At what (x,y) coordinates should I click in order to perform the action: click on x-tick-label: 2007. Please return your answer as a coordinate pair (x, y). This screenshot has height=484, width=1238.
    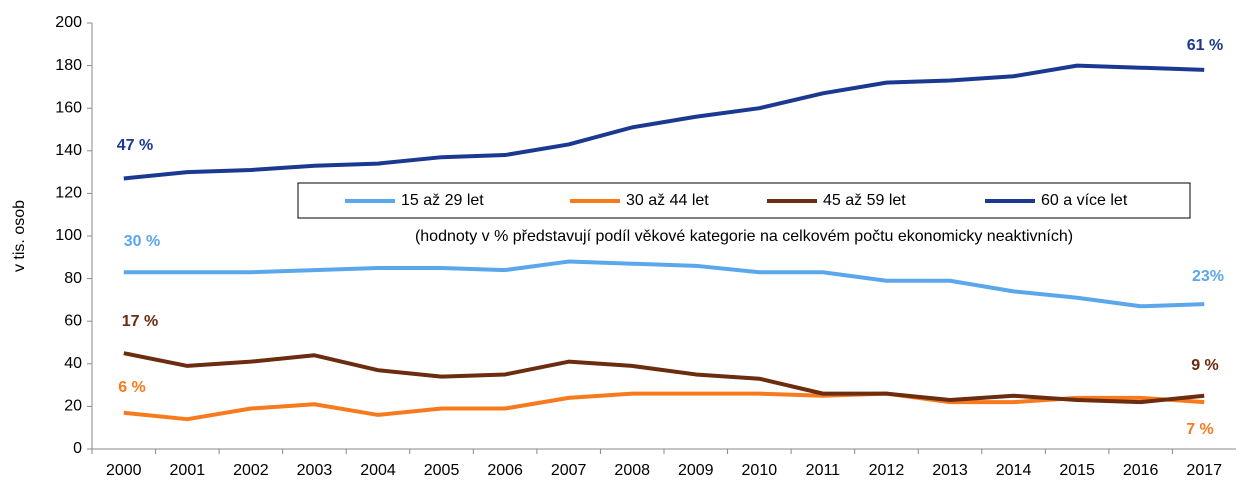
    Looking at the image, I should click on (569, 470).